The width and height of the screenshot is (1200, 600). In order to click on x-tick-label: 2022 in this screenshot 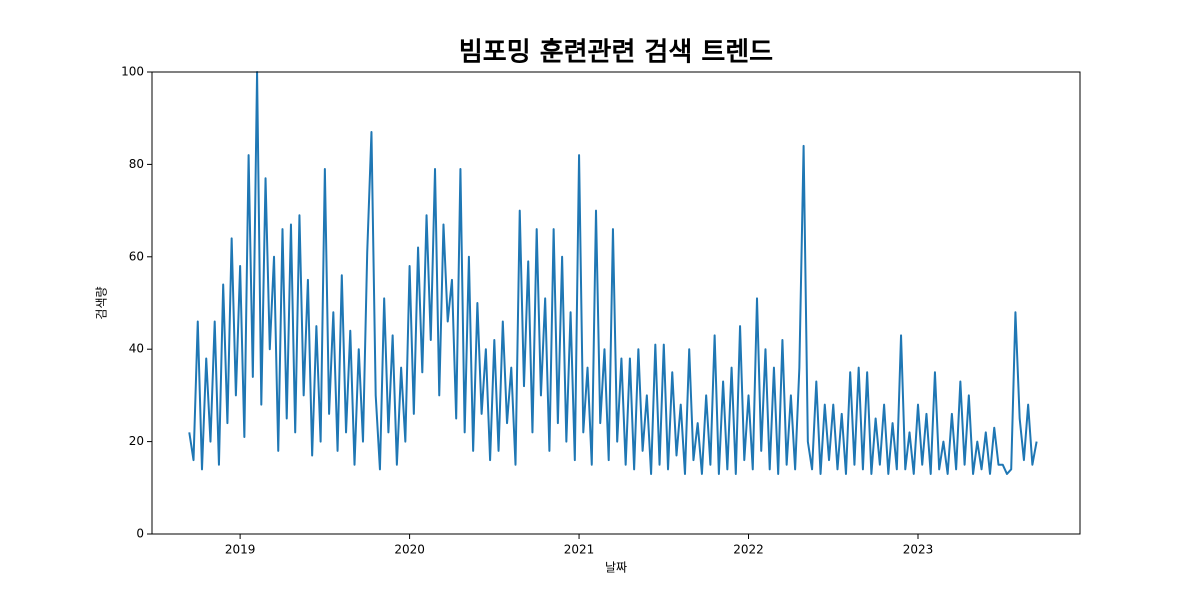, I will do `click(748, 550)`.